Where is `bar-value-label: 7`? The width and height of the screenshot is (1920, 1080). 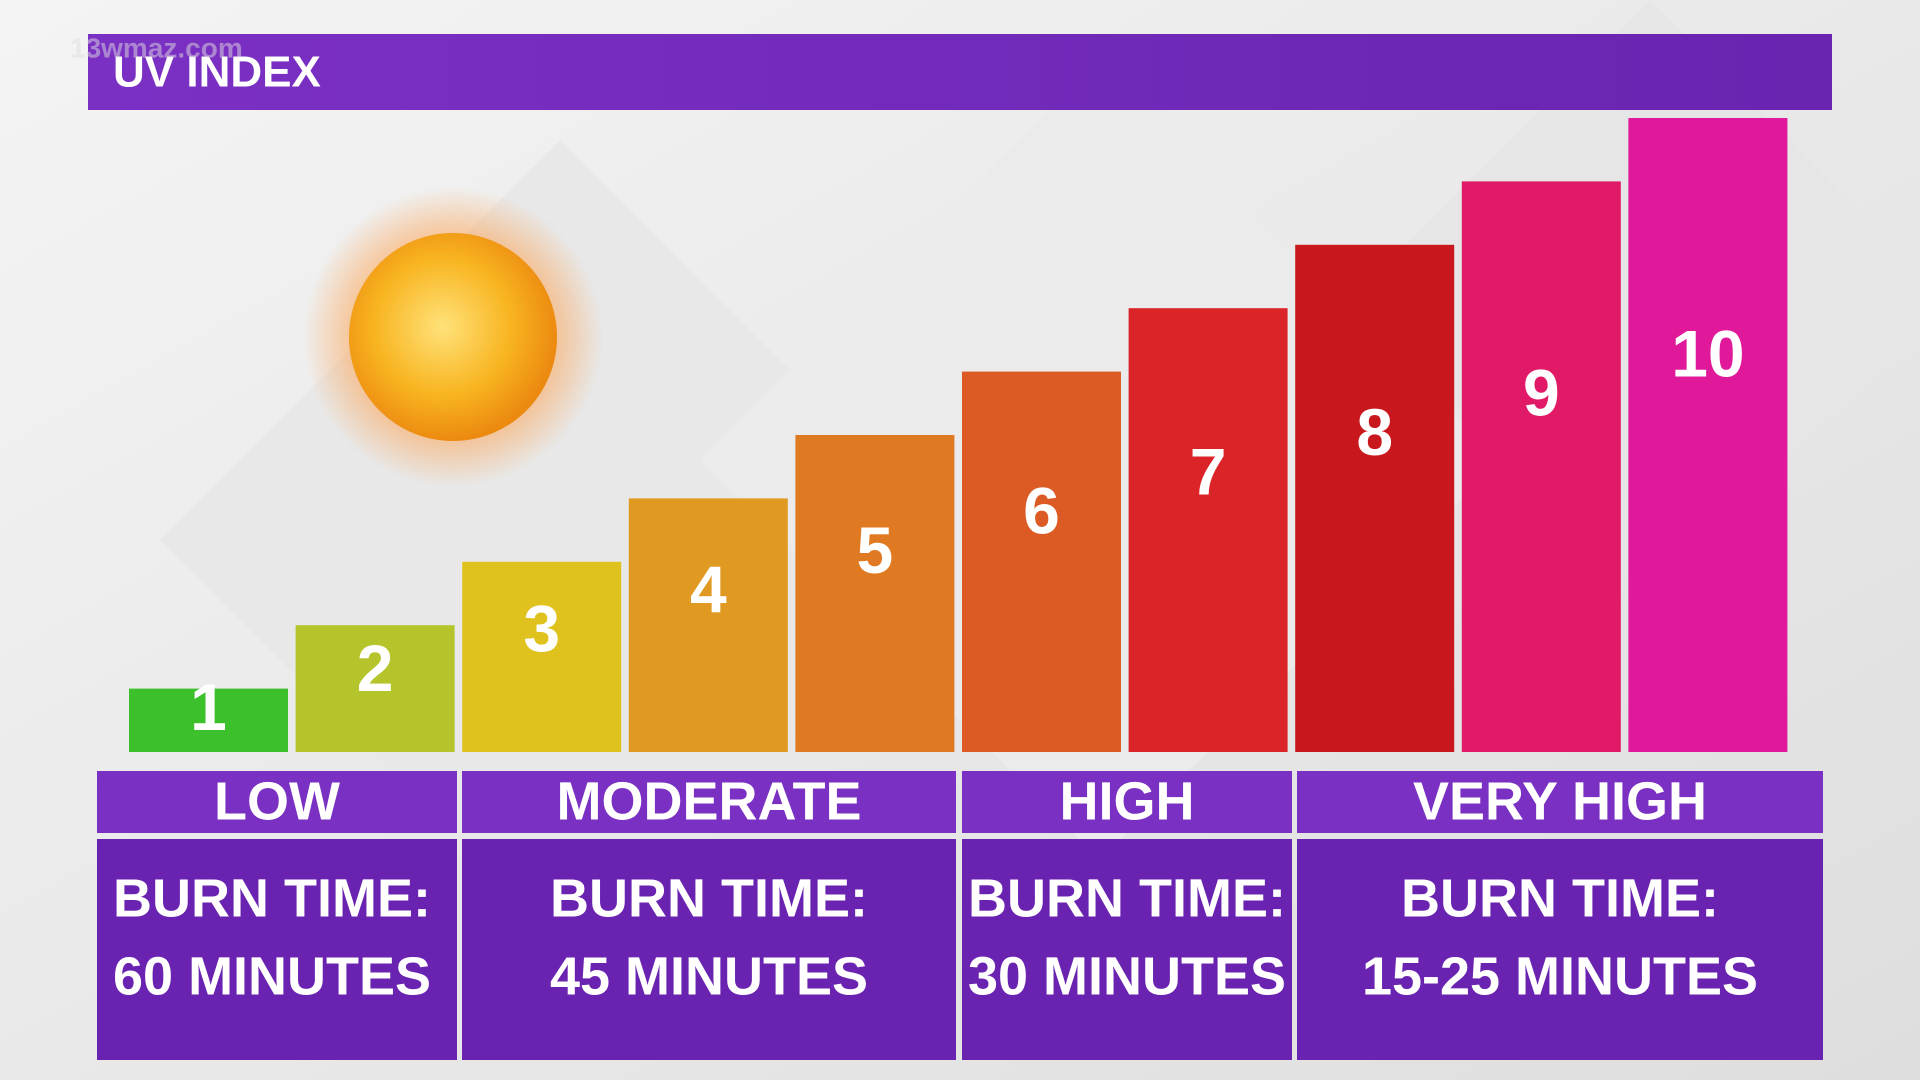 bar-value-label: 7 is located at coordinates (1208, 471).